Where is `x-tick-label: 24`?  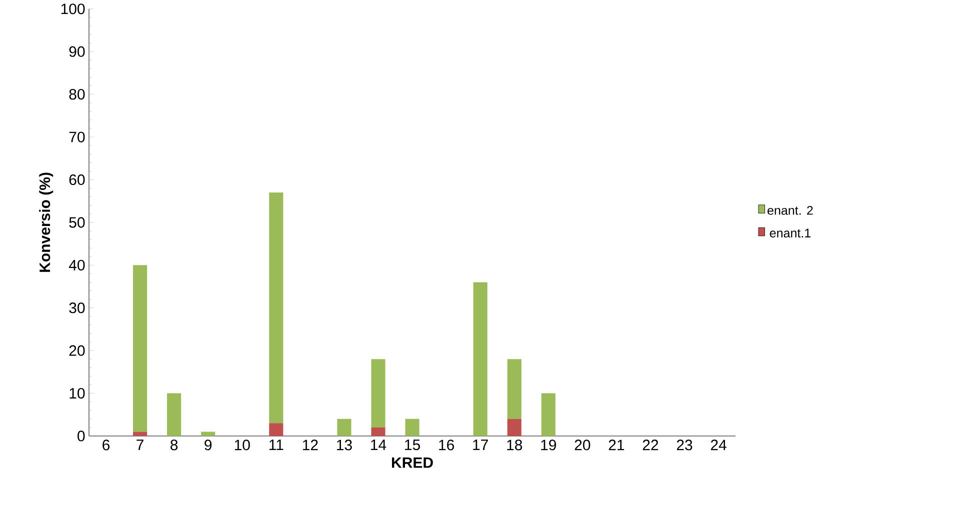
x-tick-label: 24 is located at coordinates (718, 445).